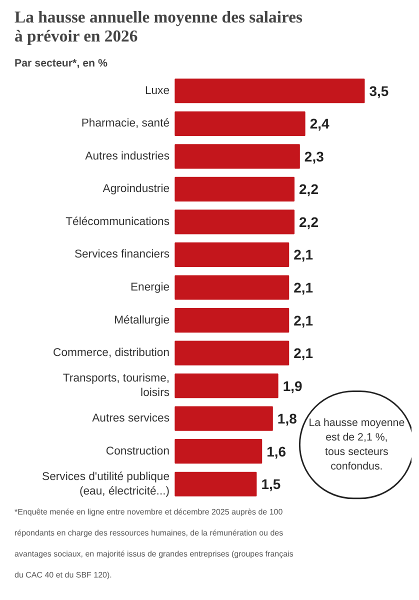 This screenshot has height=600, width=419. Describe the element at coordinates (150, 288) in the screenshot. I see `y-tick-label: Energie` at that location.